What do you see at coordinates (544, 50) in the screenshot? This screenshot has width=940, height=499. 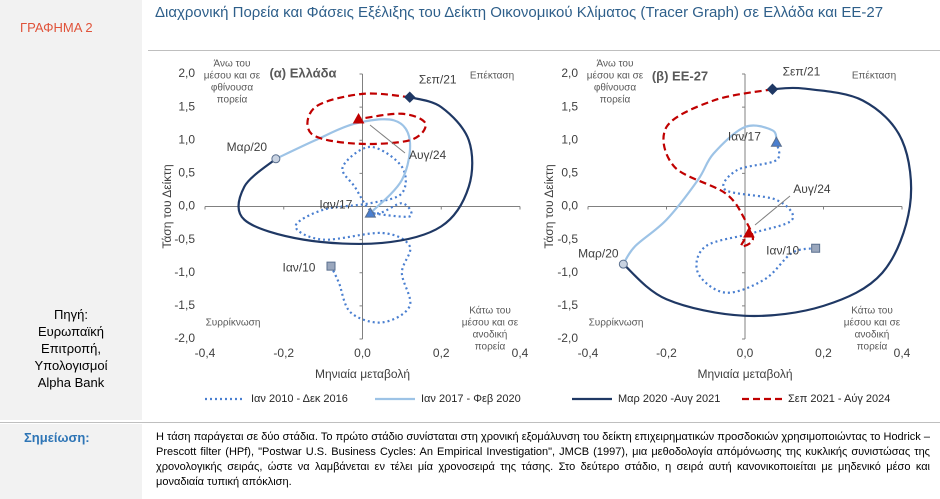 I see `title-rule` at bounding box center [544, 50].